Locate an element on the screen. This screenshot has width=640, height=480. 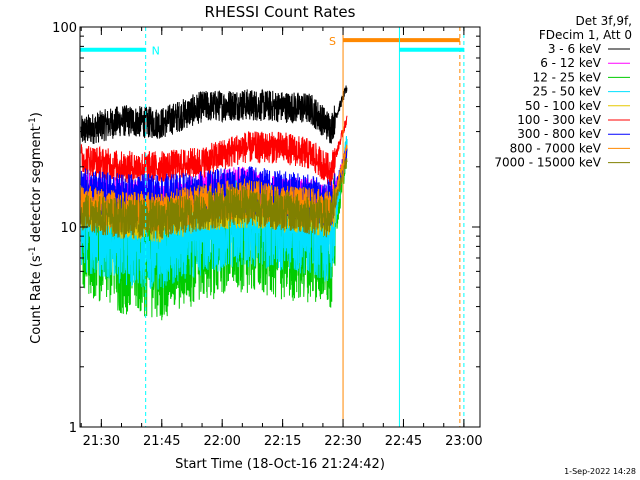
x-tick-label: 22:30 is located at coordinates (342, 441).